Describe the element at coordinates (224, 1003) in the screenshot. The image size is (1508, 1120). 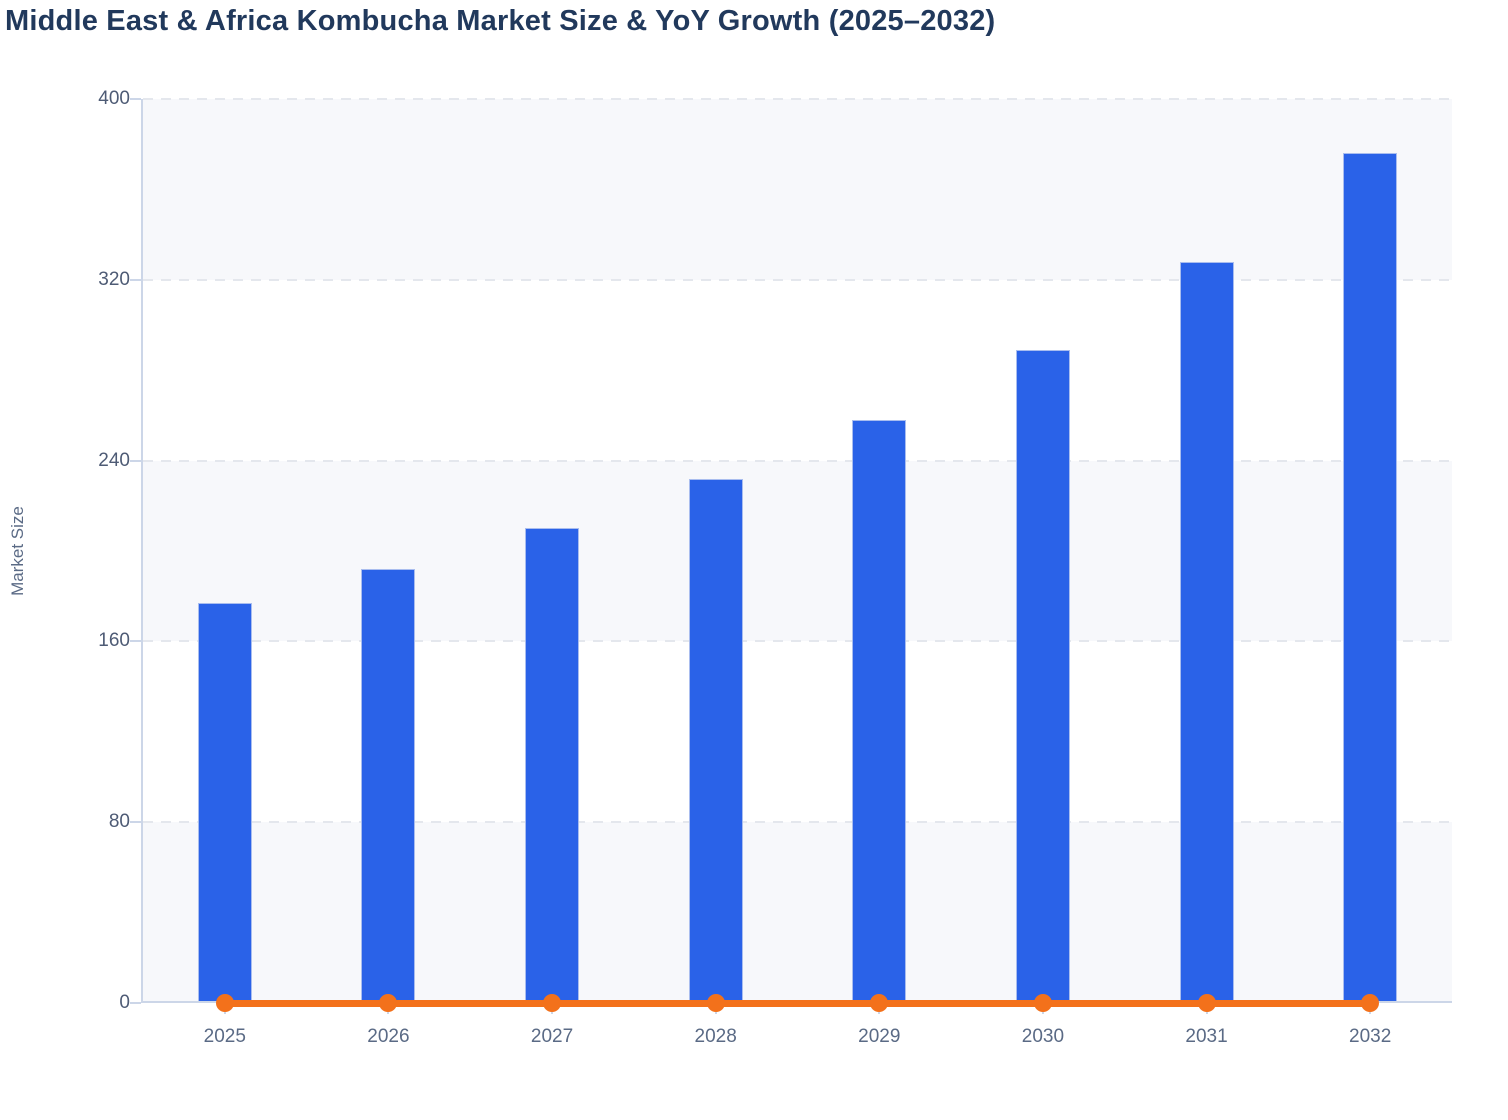
I see `yoy-growth-marker-2025` at that location.